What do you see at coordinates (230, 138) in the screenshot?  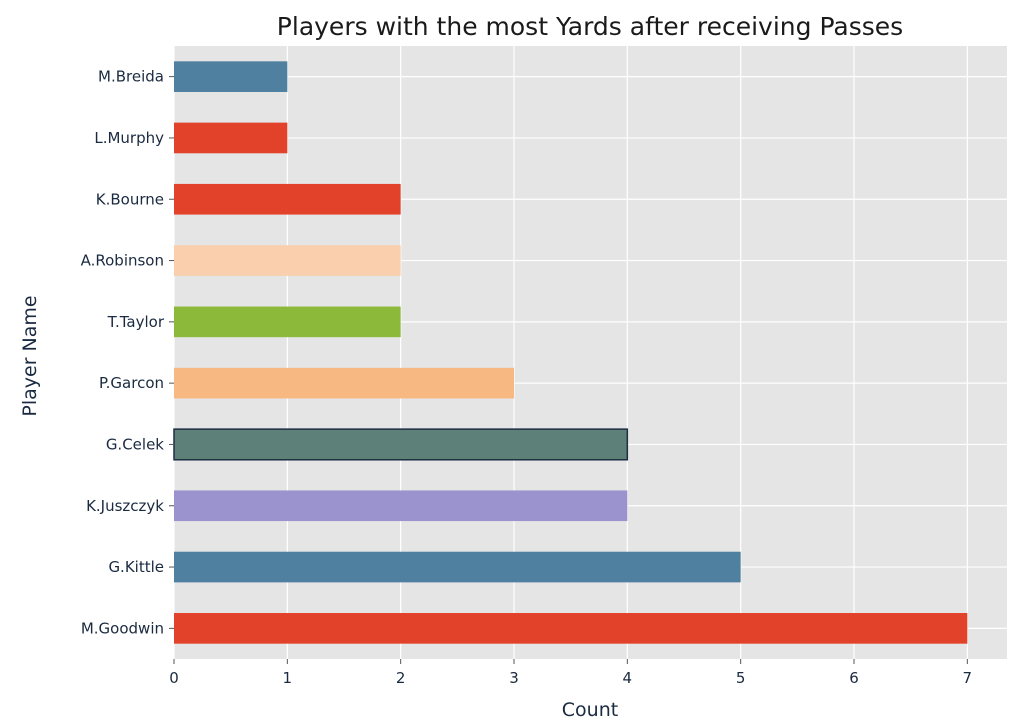 I see `bar-l-murphy` at bounding box center [230, 138].